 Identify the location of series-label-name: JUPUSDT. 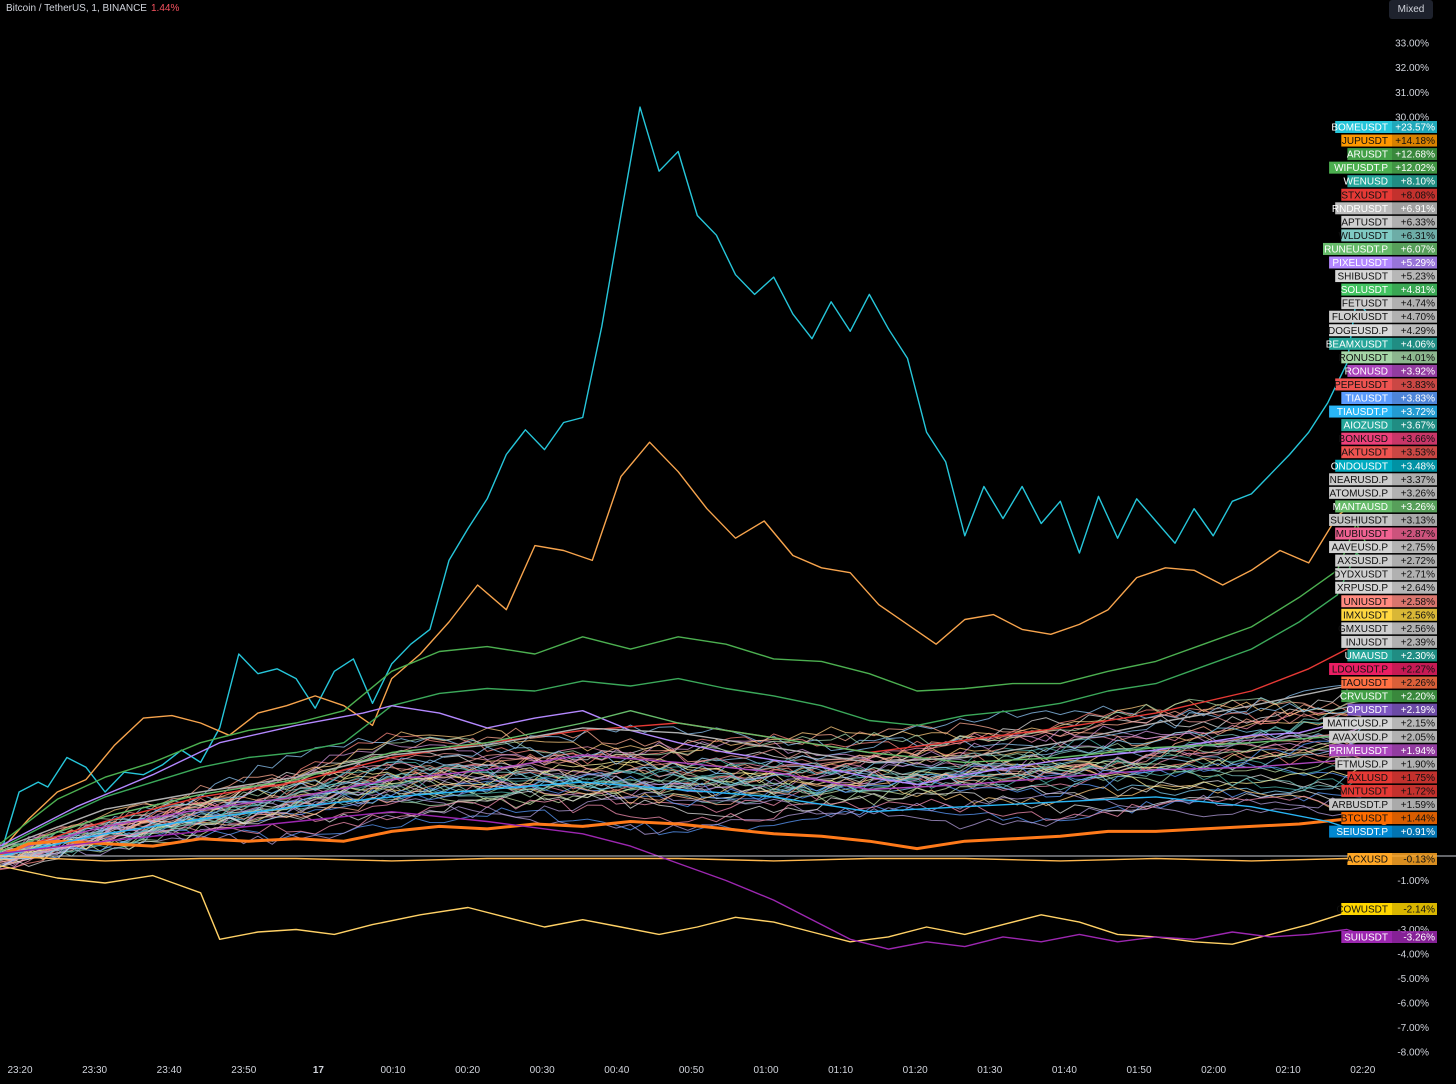
(1365, 141).